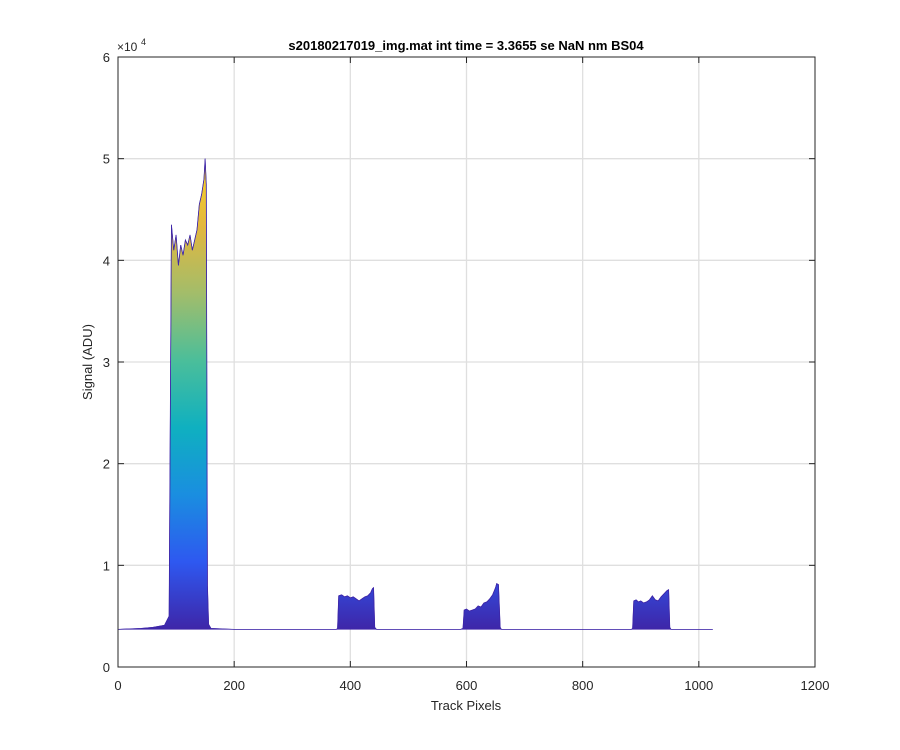 This screenshot has width=900, height=750. I want to click on x-tick-label: 200, so click(234, 685).